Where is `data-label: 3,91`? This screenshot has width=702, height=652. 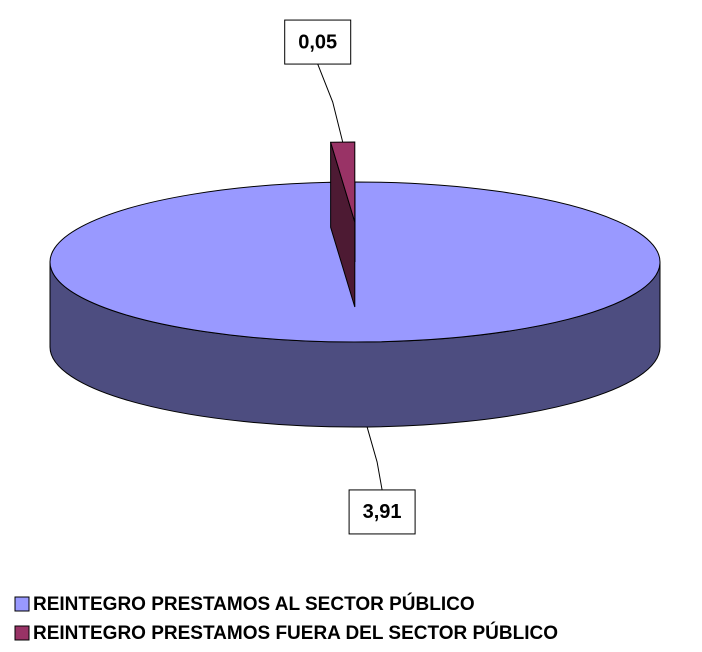 data-label: 3,91 is located at coordinates (382, 512).